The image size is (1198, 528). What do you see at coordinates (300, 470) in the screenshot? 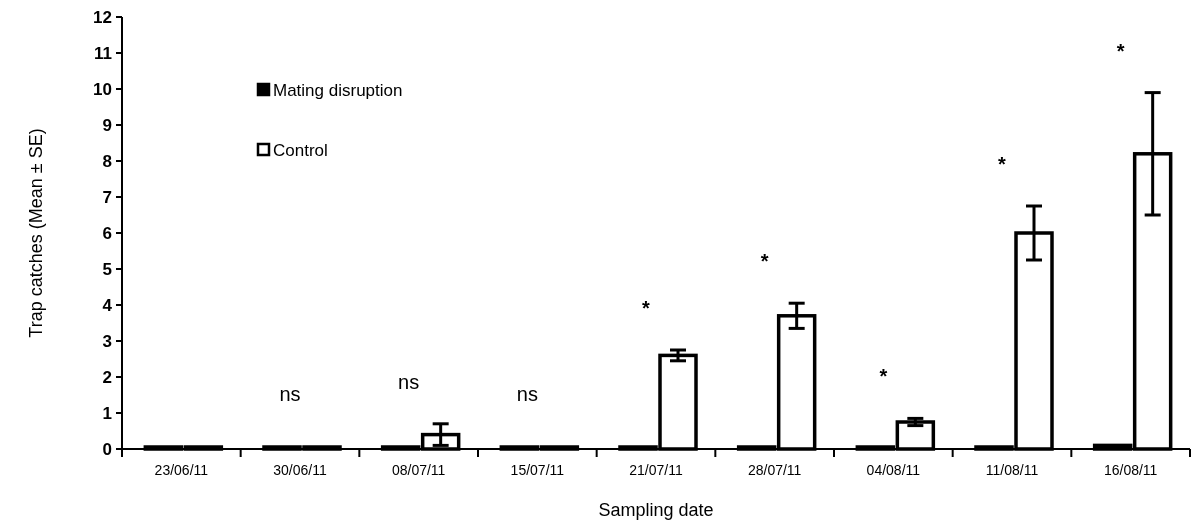
I see `x-tick-label: 30/06/11` at bounding box center [300, 470].